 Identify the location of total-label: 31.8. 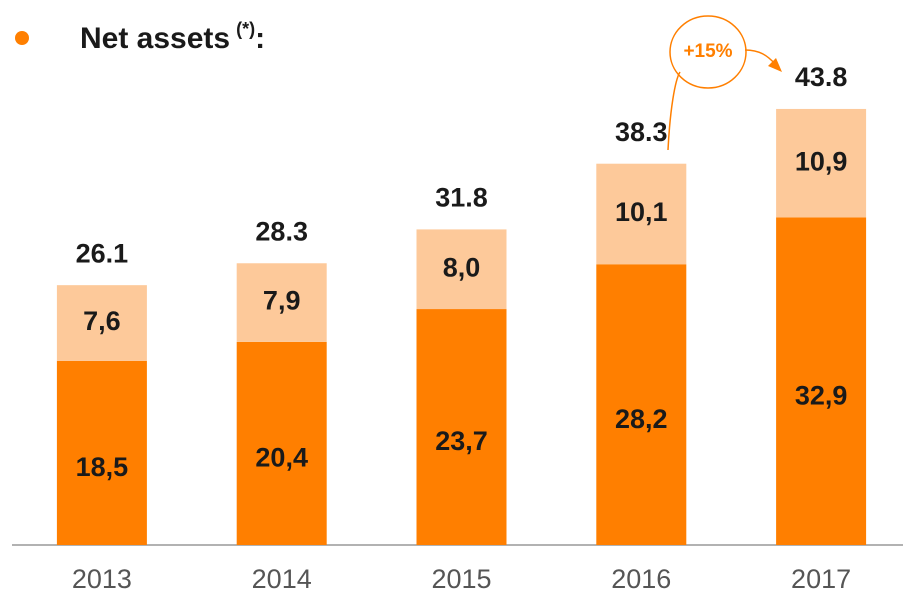
(461, 198).